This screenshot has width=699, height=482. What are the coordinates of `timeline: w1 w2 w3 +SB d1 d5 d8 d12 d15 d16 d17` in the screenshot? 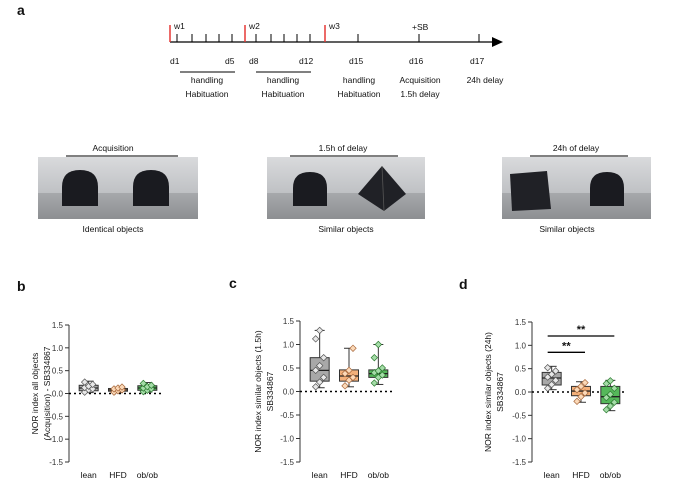 It's located at (337, 60).